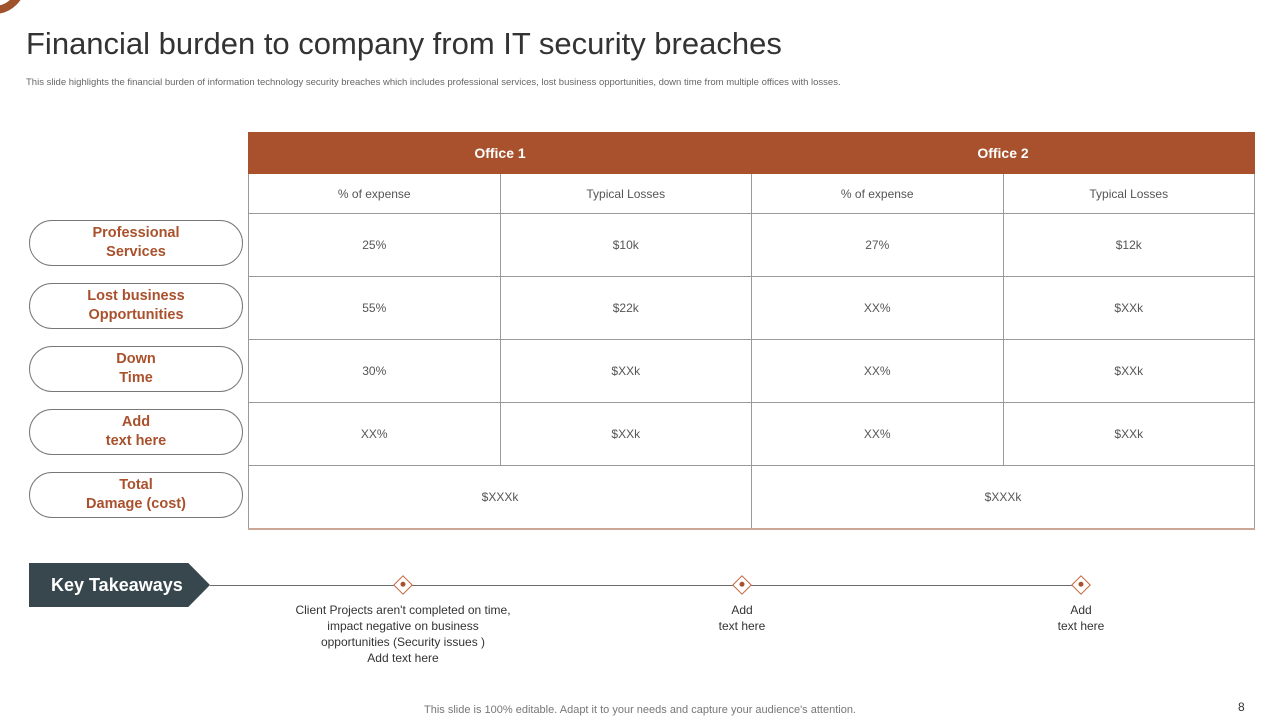 This screenshot has width=1280, height=720. Describe the element at coordinates (136, 243) in the screenshot. I see `row-label-professional-services: Professional Services` at that location.